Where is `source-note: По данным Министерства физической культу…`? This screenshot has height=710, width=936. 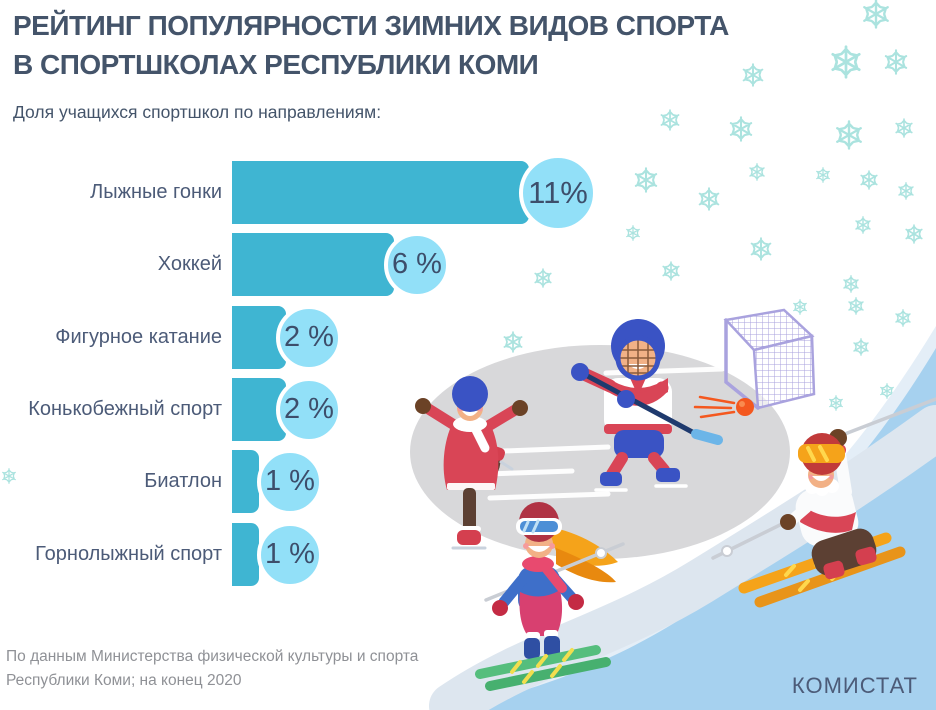 source-note: По данным Министерства физической культу… is located at coordinates (212, 669).